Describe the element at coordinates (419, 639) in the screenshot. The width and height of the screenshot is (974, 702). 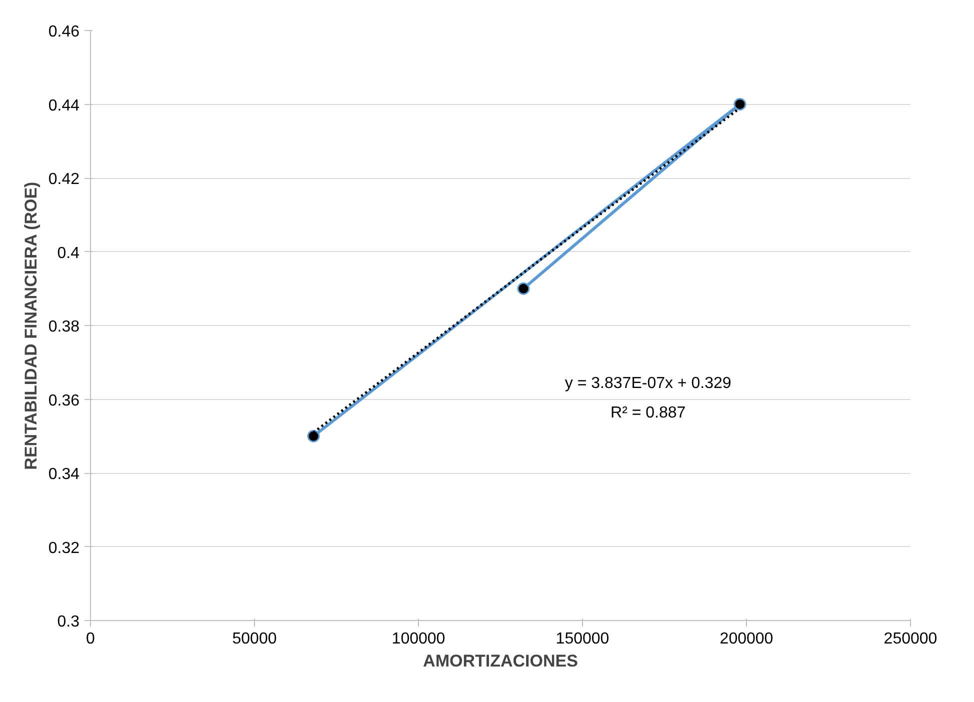
I see `x-tick-label: 100000` at that location.